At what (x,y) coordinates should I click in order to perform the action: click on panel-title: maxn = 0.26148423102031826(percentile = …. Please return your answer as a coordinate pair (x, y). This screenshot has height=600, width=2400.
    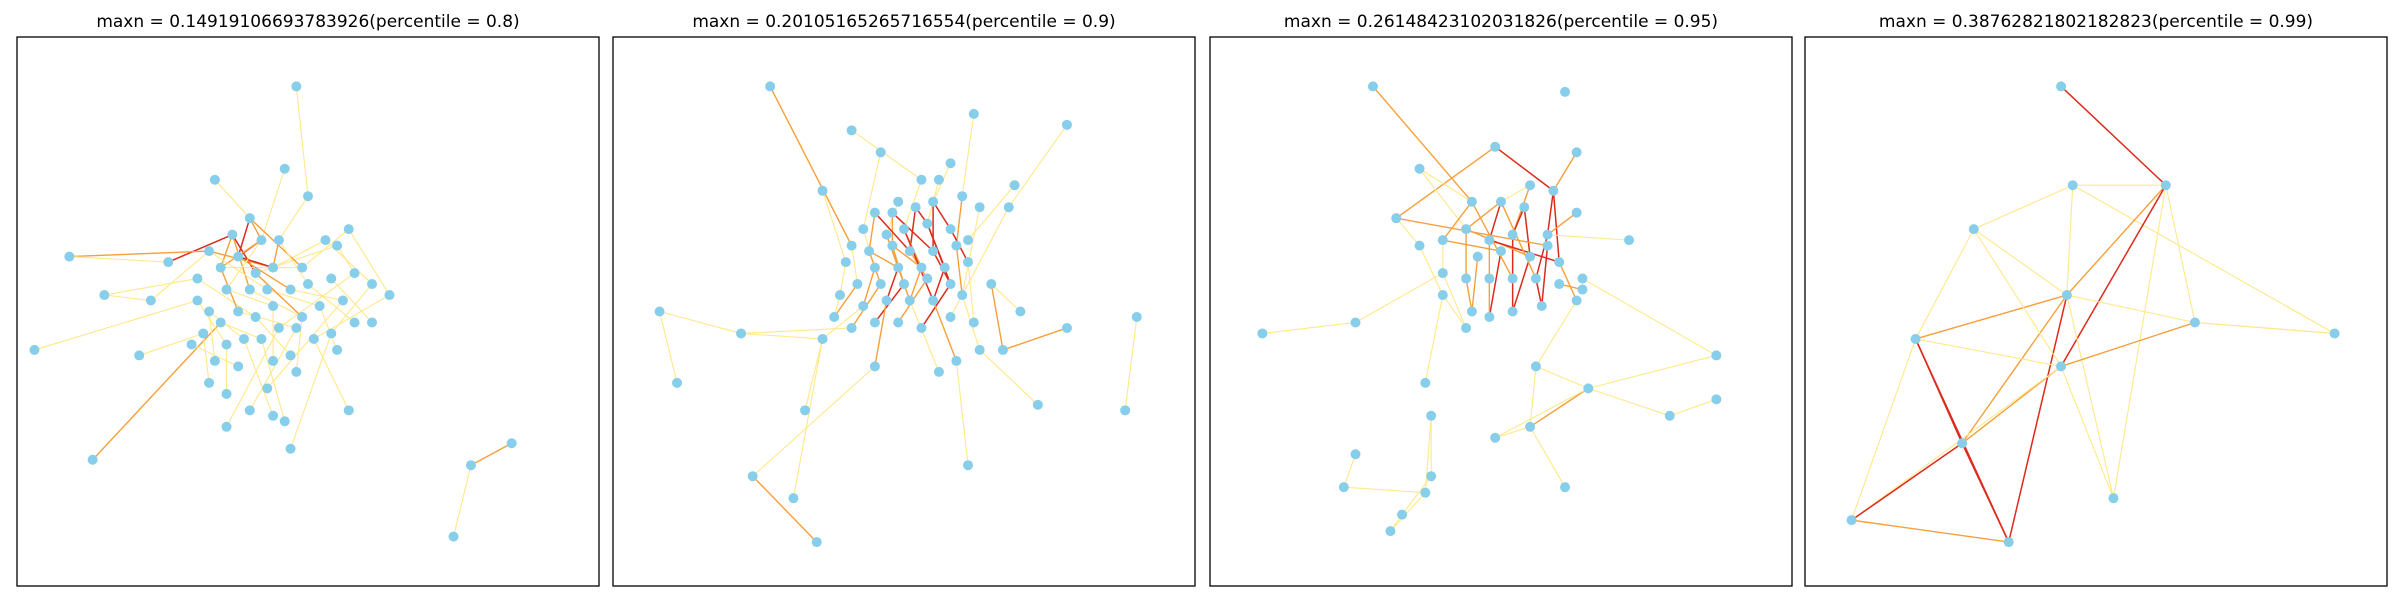
    Looking at the image, I should click on (1501, 22).